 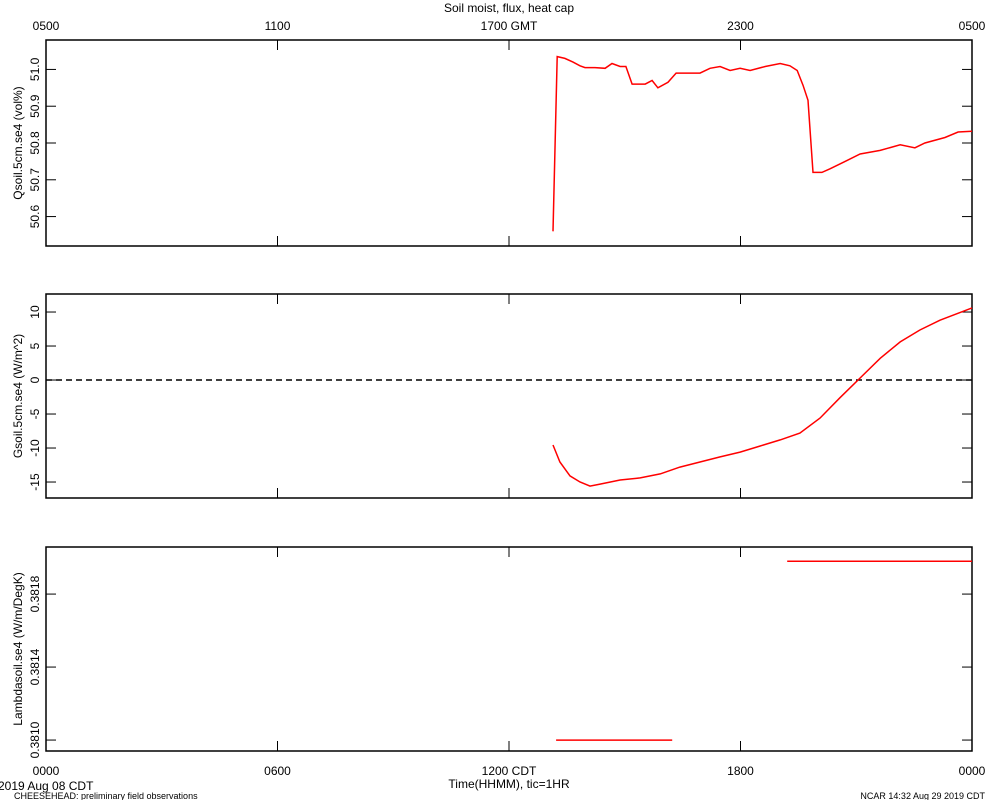 I want to click on y-axis-label: Gsoil.5cm.se4 (W/m^2), so click(x=18, y=396).